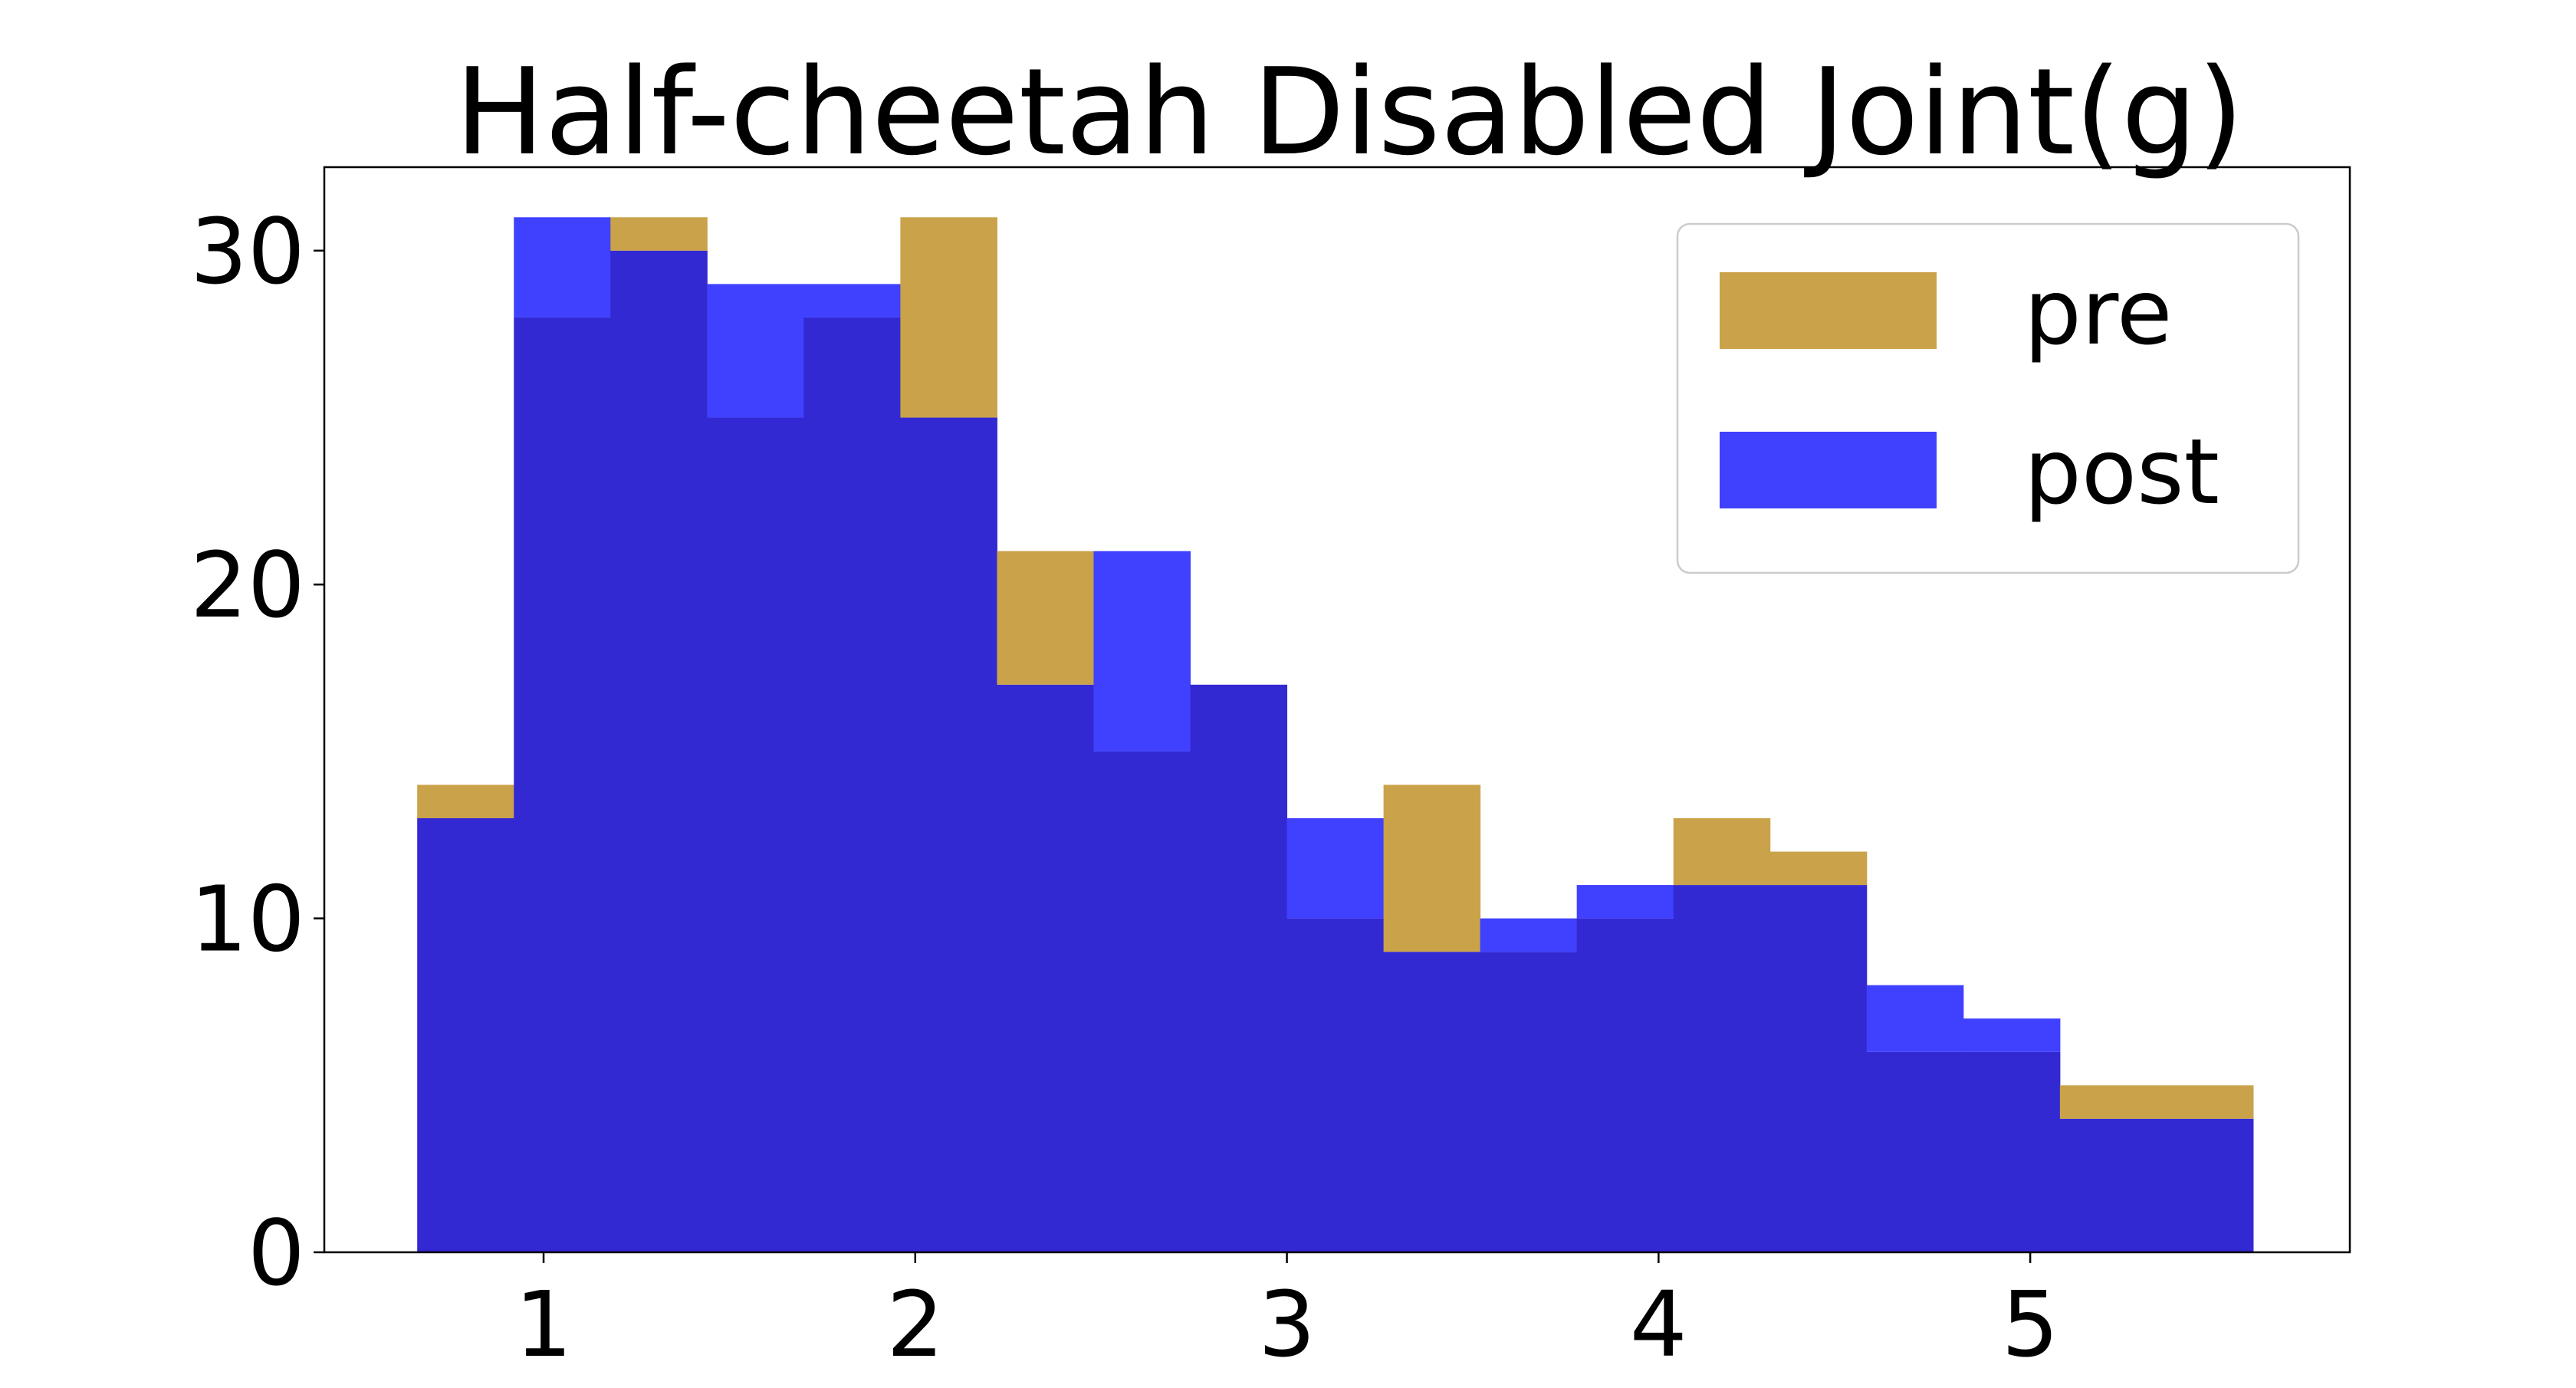 The width and height of the screenshot is (2576, 1388). I want to click on chart-title: Half-cheetah Disabled Joint(g), so click(1349, 112).